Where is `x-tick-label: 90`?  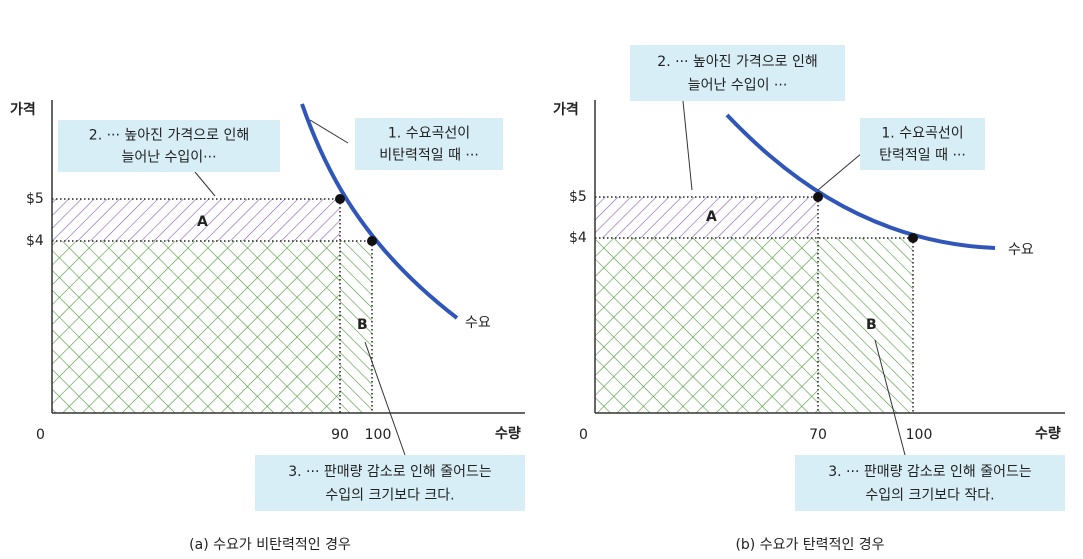
x-tick-label: 90 is located at coordinates (340, 435).